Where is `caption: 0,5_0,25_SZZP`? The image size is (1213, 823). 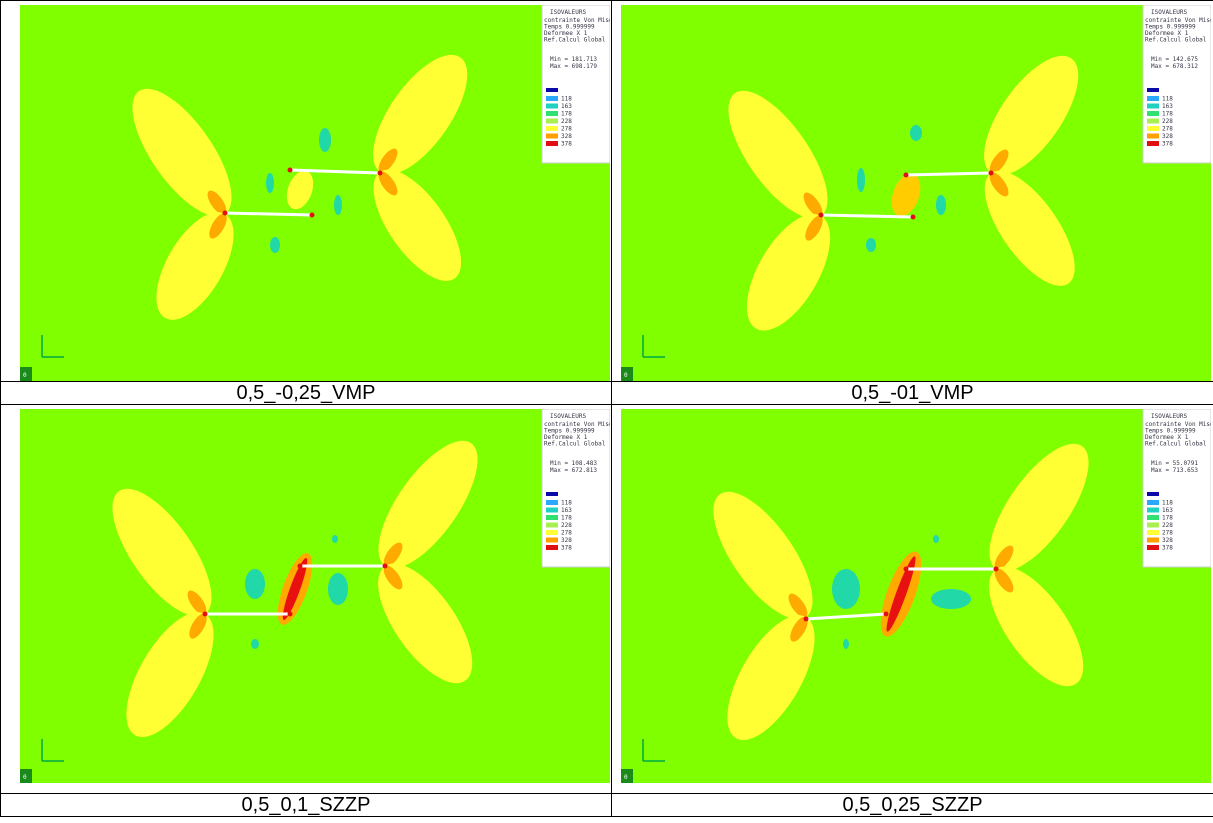 caption: 0,5_0,25_SZZP is located at coordinates (912, 805).